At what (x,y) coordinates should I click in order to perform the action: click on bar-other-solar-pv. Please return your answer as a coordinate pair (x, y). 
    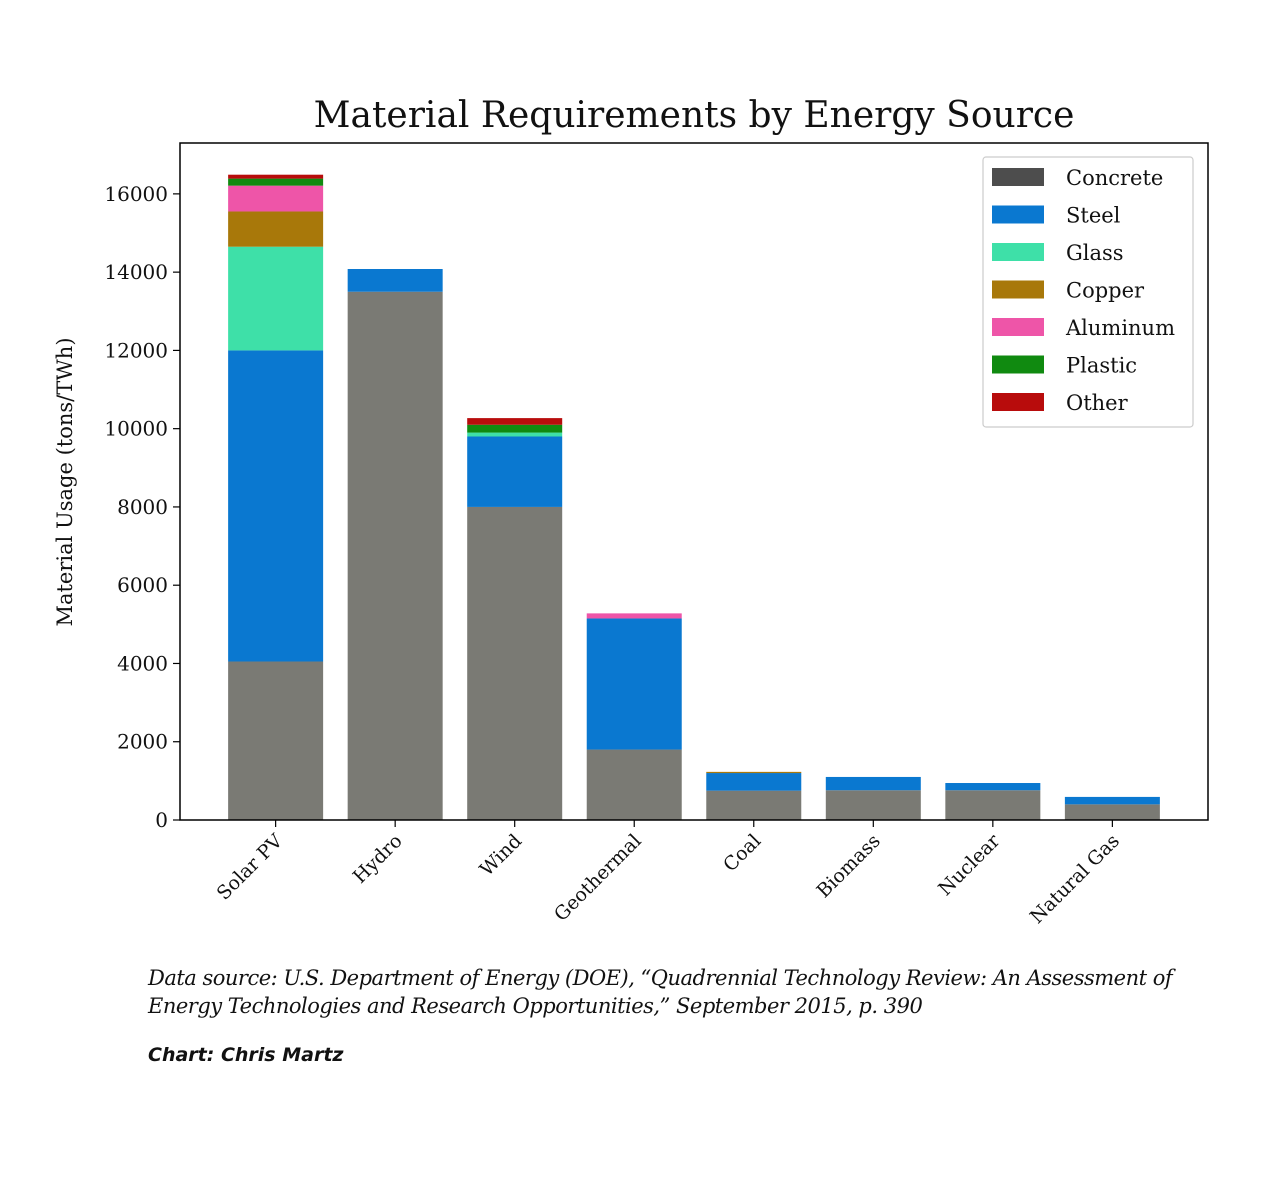
    Looking at the image, I should click on (276, 176).